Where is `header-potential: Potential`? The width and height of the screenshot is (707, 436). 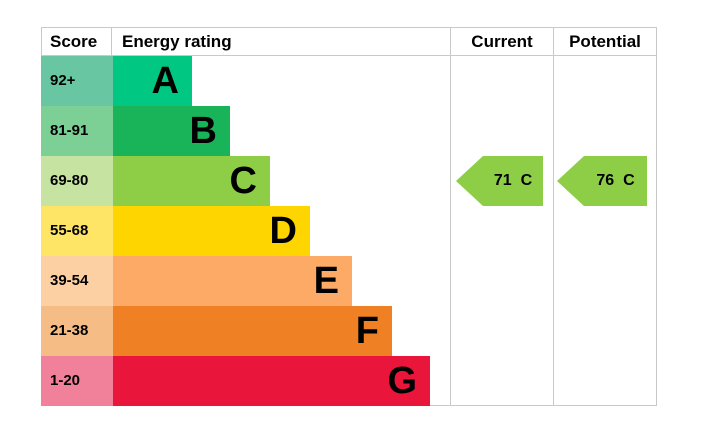 header-potential: Potential is located at coordinates (605, 41).